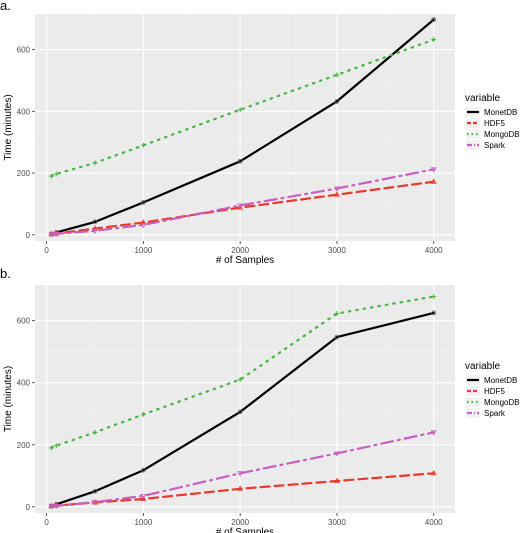 This screenshot has width=520, height=533. I want to click on panel-label: b., so click(5, 273).